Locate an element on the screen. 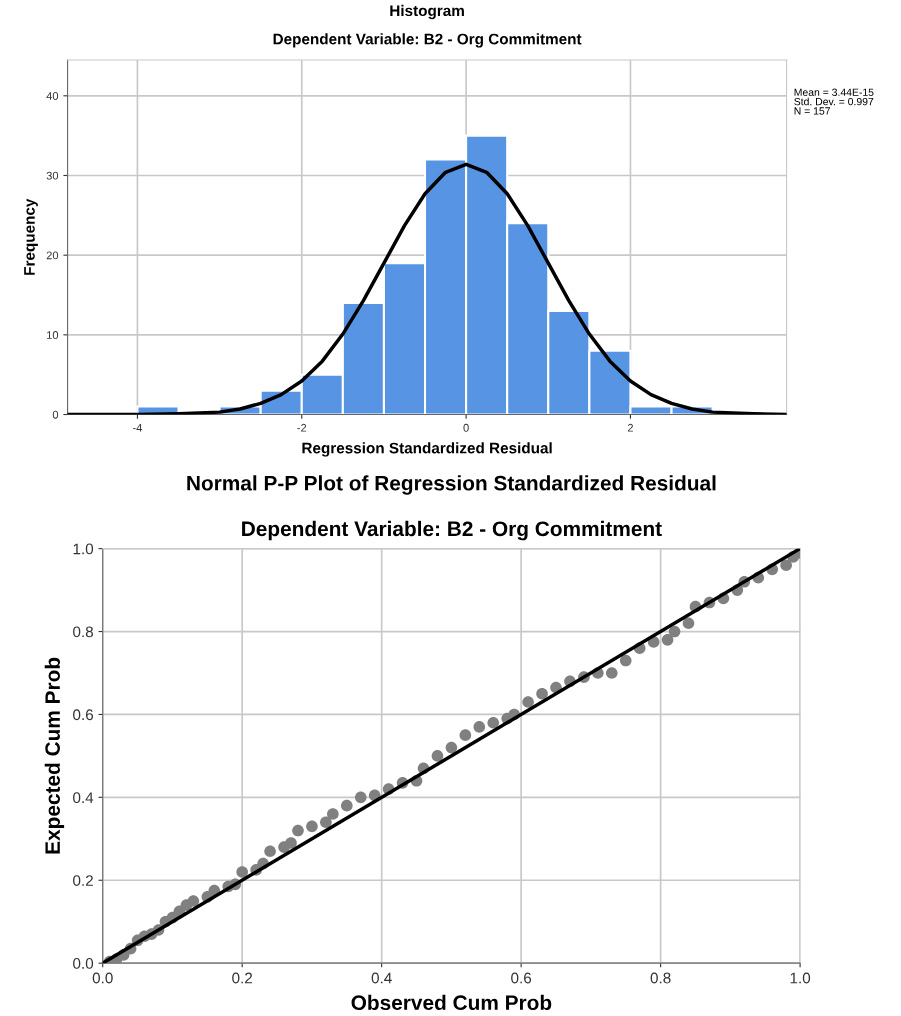  y-tick-label: 0.8 is located at coordinates (83, 632).